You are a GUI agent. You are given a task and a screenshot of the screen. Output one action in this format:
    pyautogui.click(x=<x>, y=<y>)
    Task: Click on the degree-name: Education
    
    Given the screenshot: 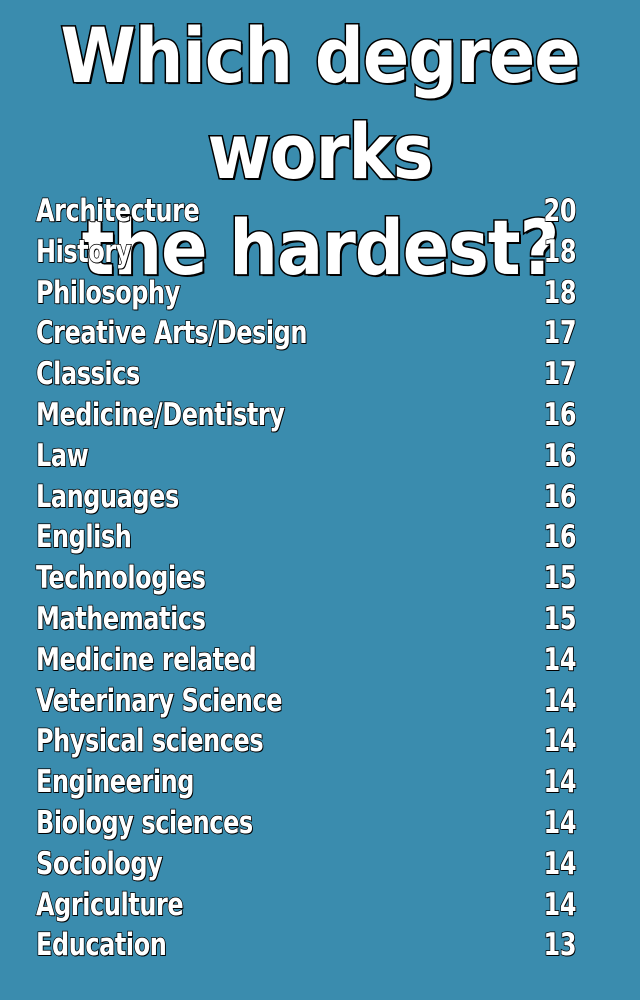 What is the action you would take?
    pyautogui.click(x=101, y=945)
    